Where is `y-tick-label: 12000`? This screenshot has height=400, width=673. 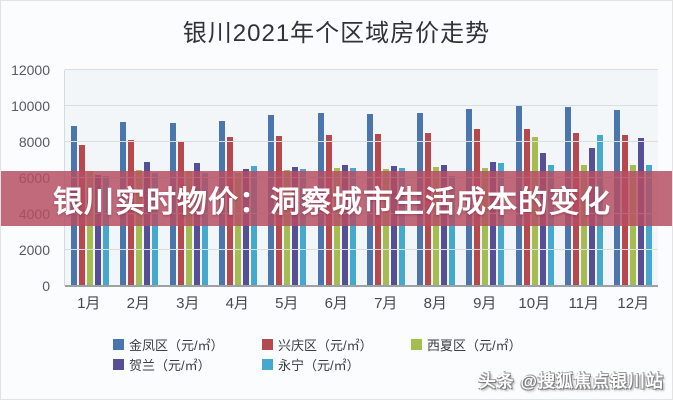
y-tick-label: 12000 is located at coordinates (30, 70).